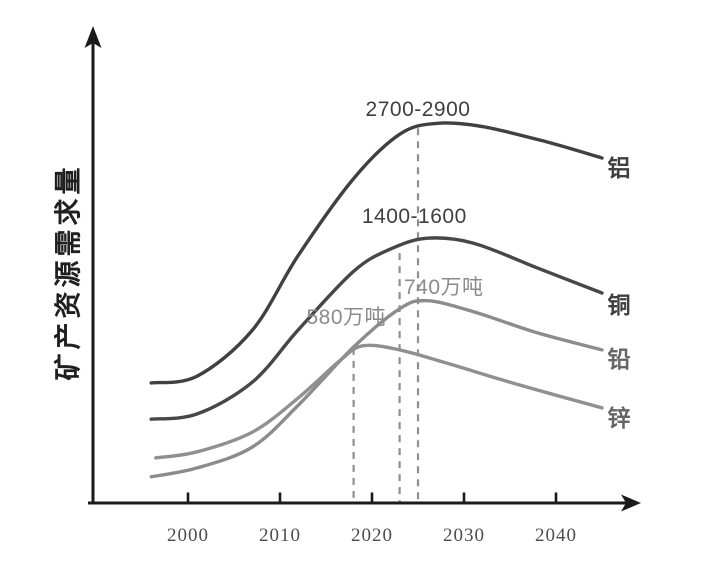  What do you see at coordinates (464, 535) in the screenshot?
I see `x-tick-label-2030: 2030` at bounding box center [464, 535].